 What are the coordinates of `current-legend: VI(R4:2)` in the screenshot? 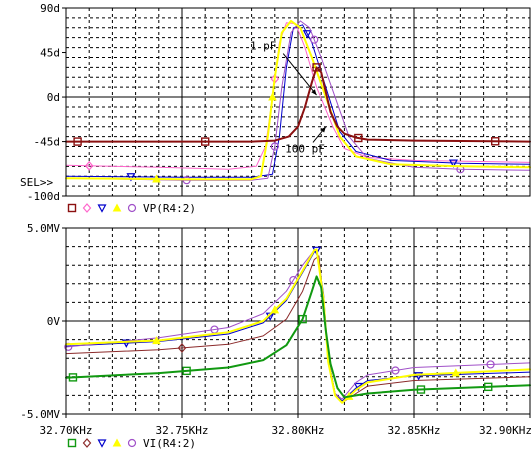 It's located at (131, 443).